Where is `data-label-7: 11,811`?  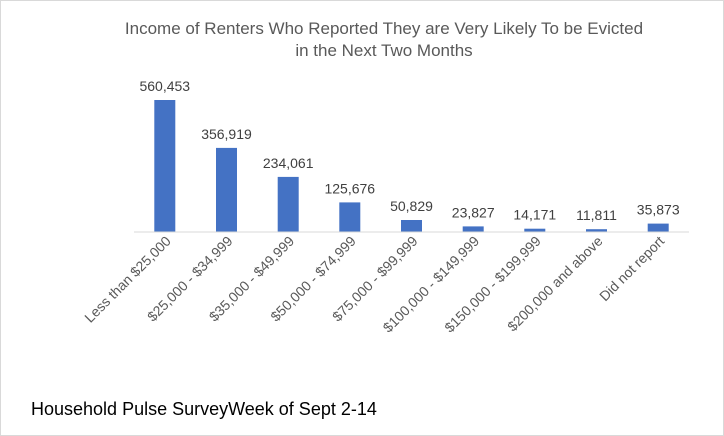 data-label-7: 11,811 is located at coordinates (596, 215).